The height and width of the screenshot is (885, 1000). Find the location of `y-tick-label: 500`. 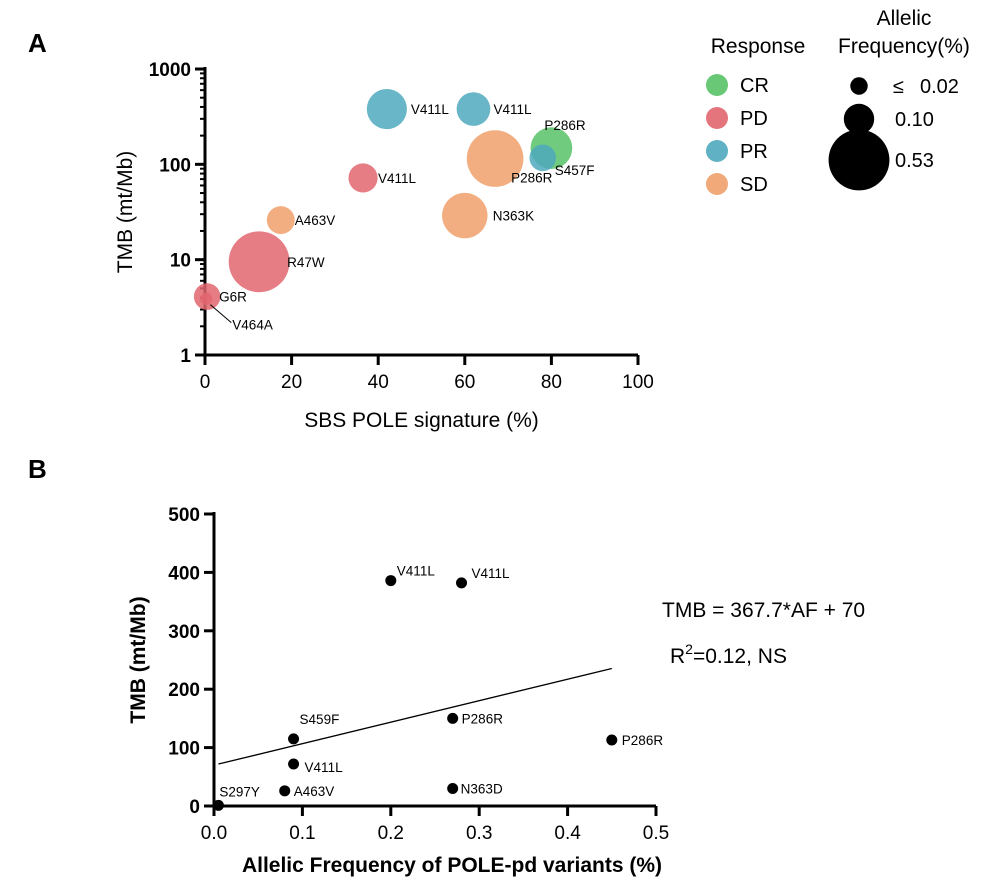

y-tick-label: 500 is located at coordinates (184, 515).